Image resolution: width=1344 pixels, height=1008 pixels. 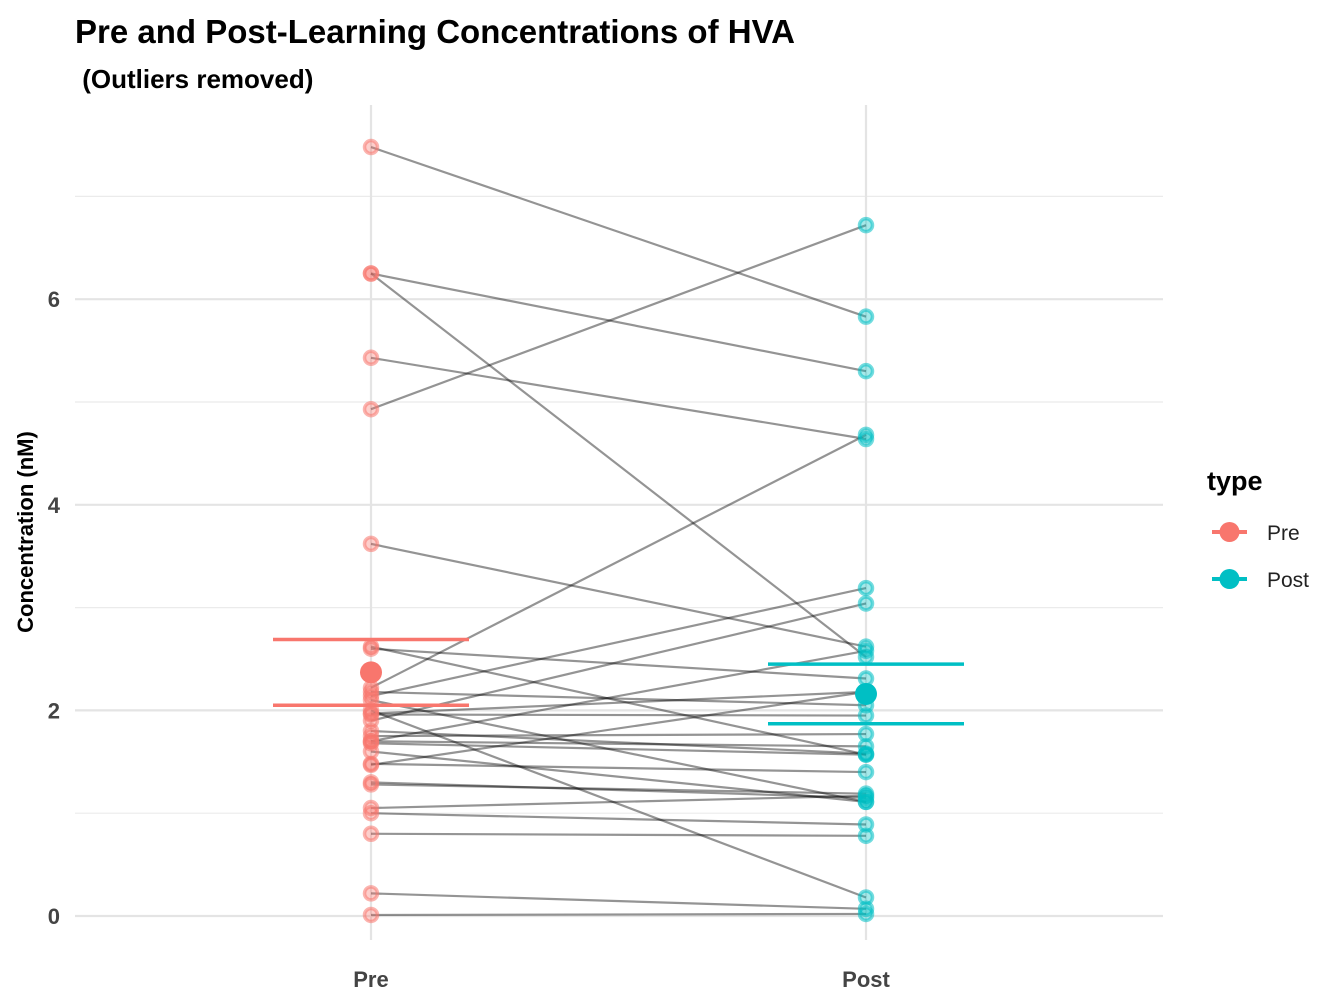 I want to click on y-tick-label: 6, so click(x=54, y=299).